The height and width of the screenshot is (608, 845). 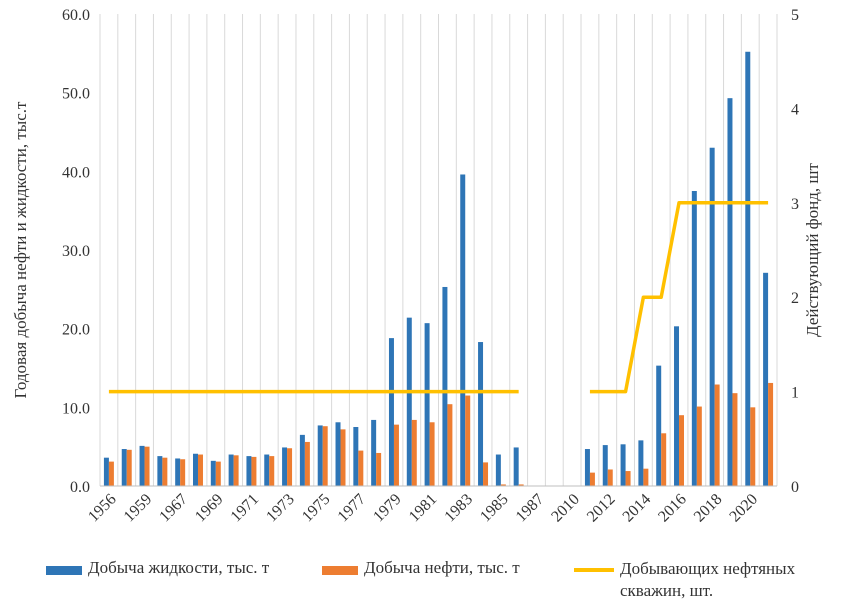 I want to click on x-tick-label: 2016, so click(x=672, y=508).